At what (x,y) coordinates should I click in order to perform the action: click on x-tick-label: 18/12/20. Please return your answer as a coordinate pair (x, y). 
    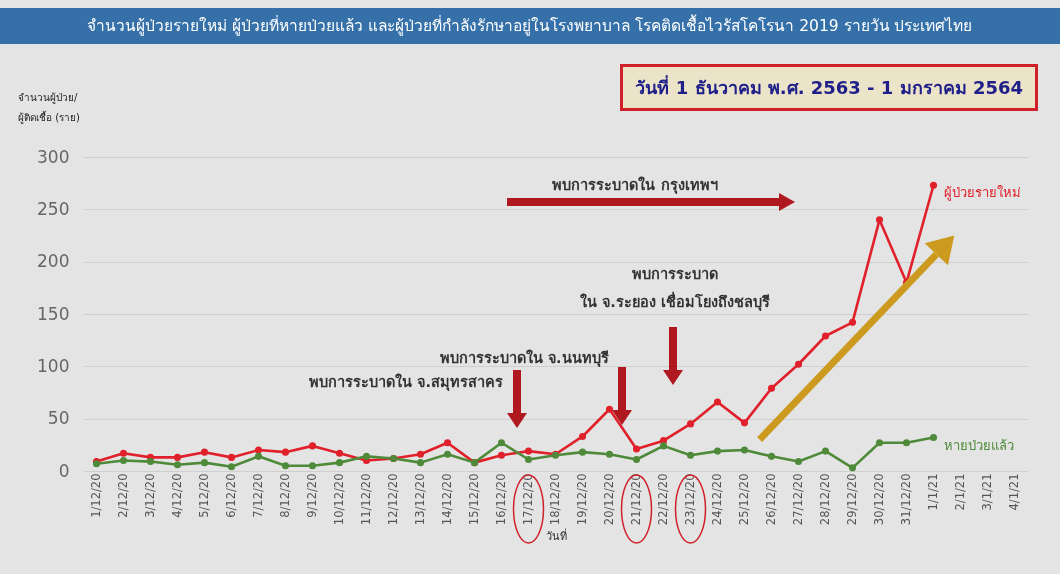
    Looking at the image, I should click on (555, 499).